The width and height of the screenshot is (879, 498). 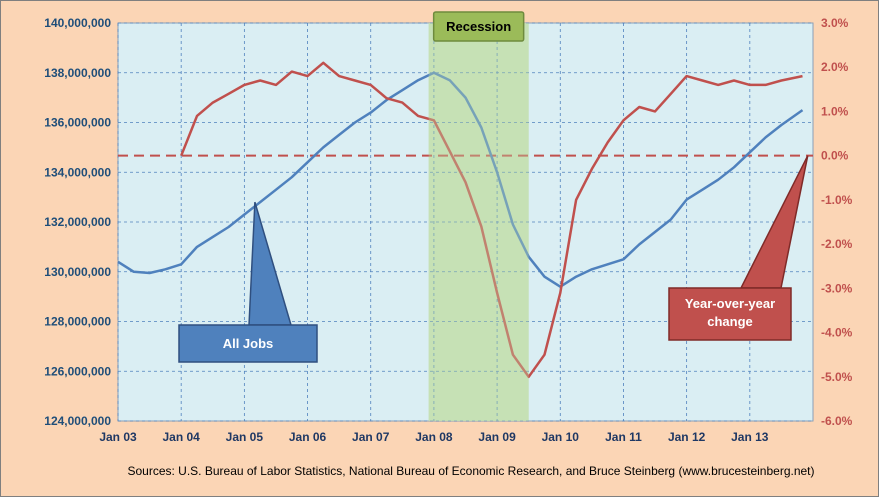 What do you see at coordinates (434, 437) in the screenshot?
I see `x-axis-tick-label: Jan 08` at bounding box center [434, 437].